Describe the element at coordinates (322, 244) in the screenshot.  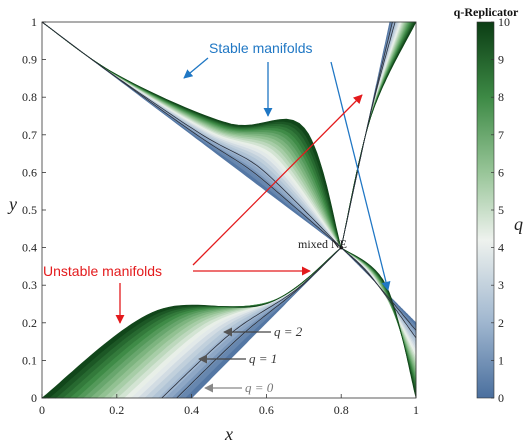
I see `mixed-ne-label: mixed NE` at that location.